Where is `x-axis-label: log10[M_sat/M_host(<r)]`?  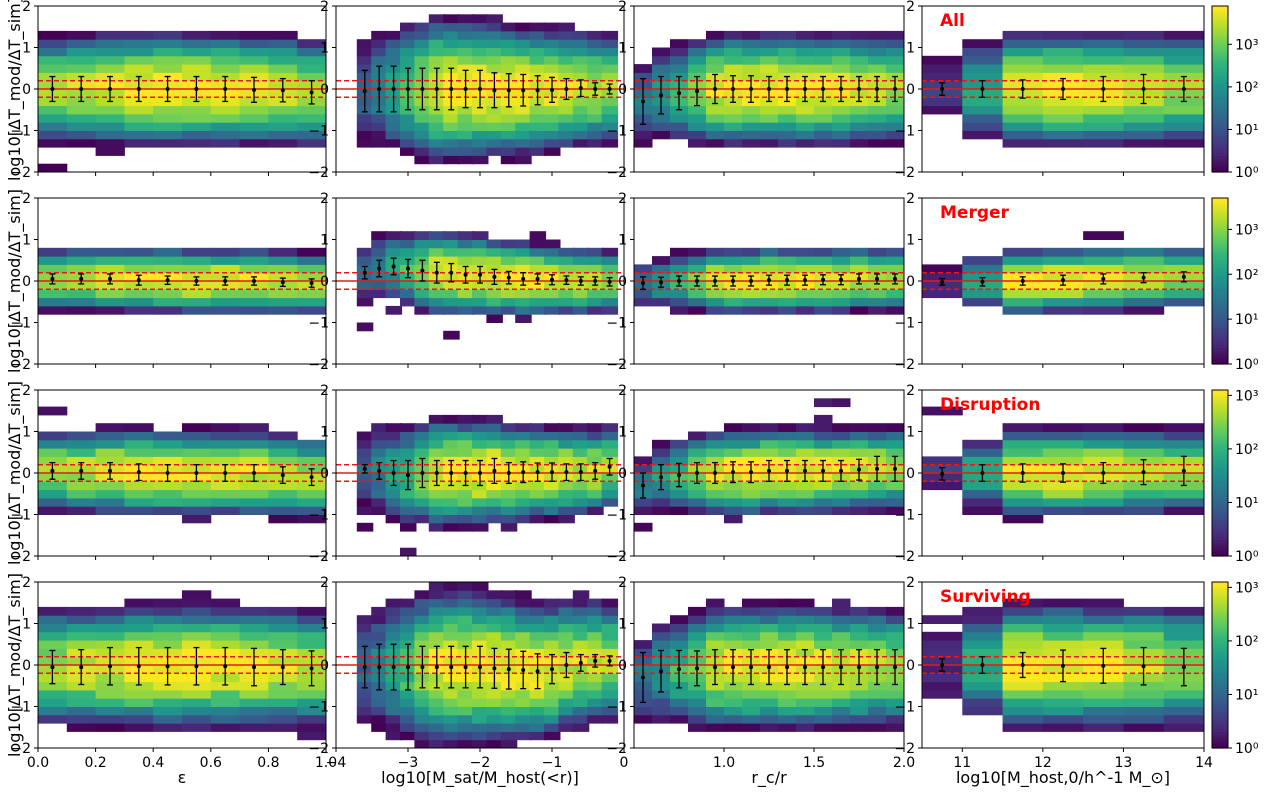
x-axis-label: log10[M_sat/M_host(<r)] is located at coordinates (480, 778).